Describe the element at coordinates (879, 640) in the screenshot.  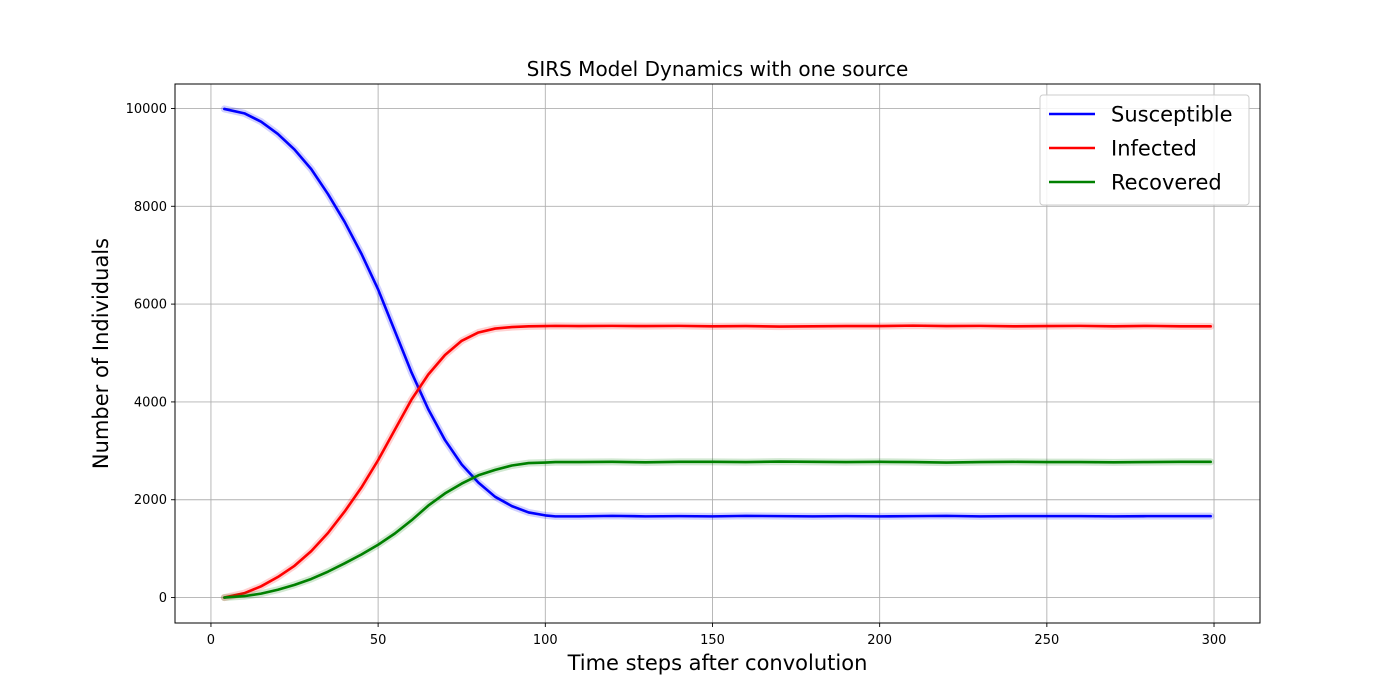
I see `x-tick-label: 200` at that location.